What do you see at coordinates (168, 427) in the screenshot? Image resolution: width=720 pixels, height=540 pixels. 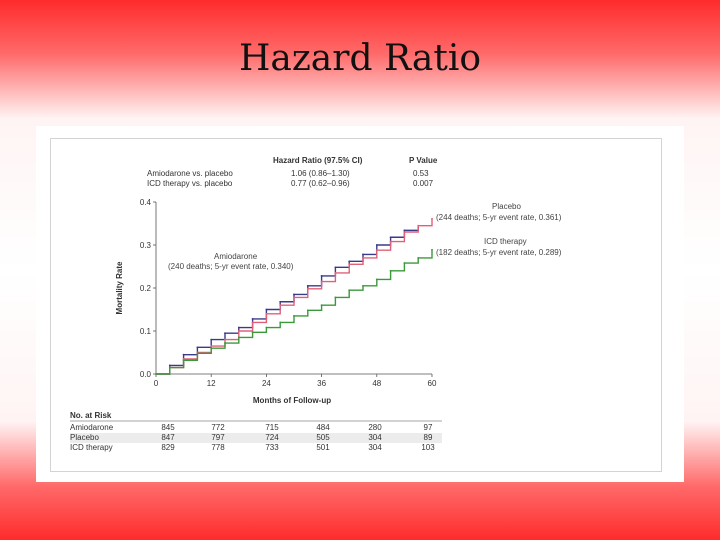 I see `risk-cell: 845` at bounding box center [168, 427].